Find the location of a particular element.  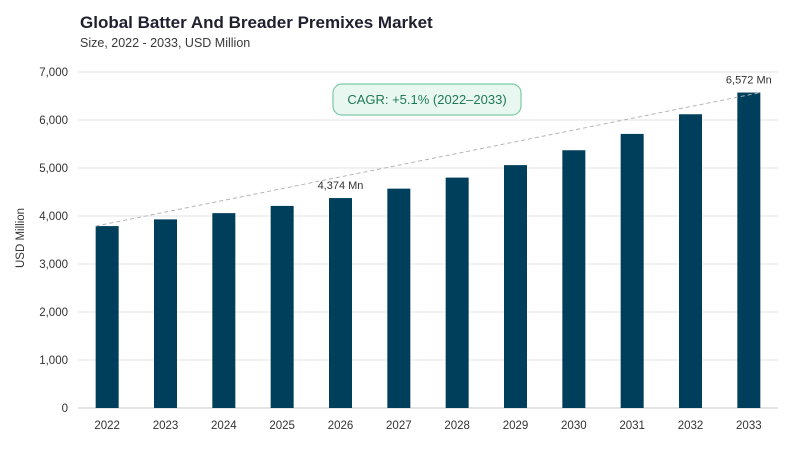

bar-2024 is located at coordinates (224, 310).